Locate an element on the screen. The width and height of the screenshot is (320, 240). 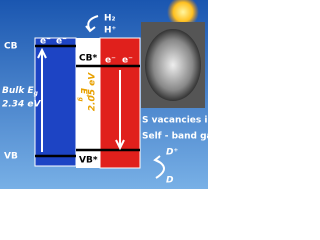
cb-star-label: CB* is located at coordinates (88, 59).